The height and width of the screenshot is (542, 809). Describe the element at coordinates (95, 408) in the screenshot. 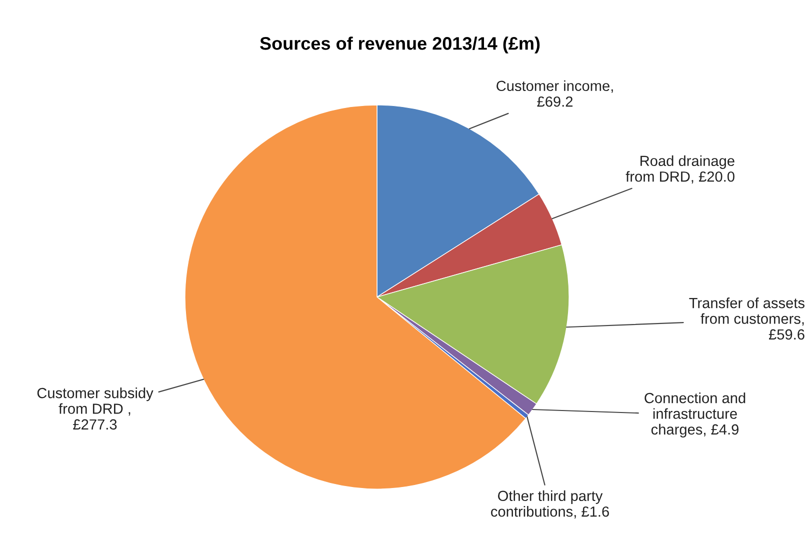

I see `slice-label: Customer subsidy from DRD , £277.3` at that location.